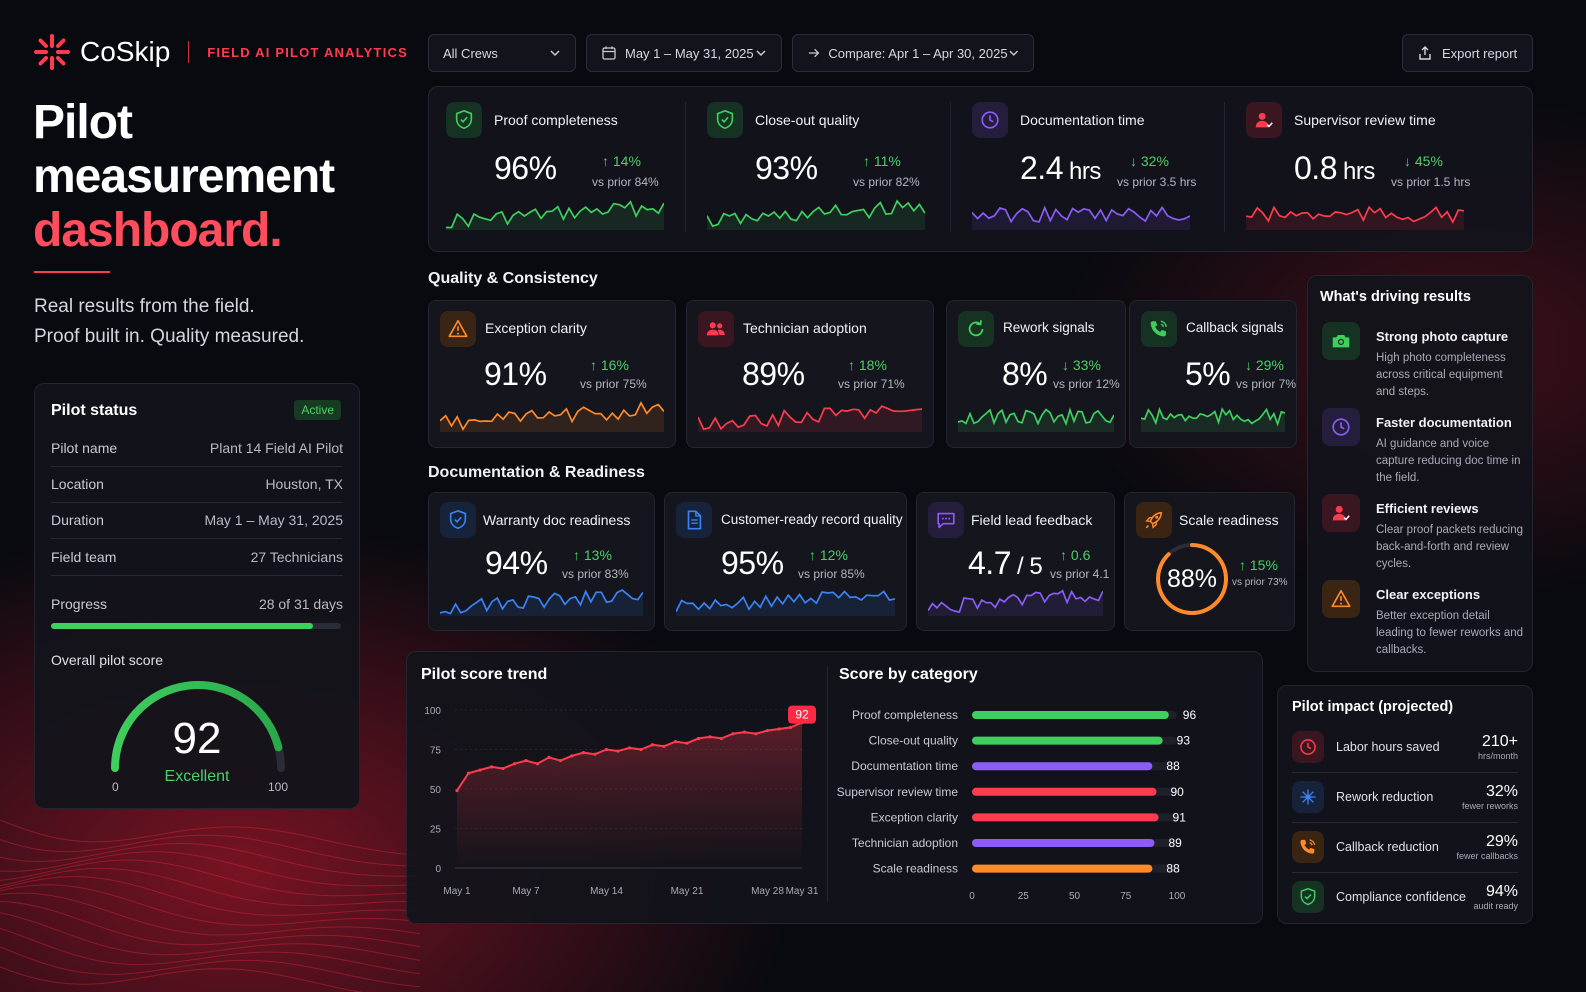 This screenshot has width=1586, height=992. I want to click on bar-value-label: 91, so click(1180, 817).